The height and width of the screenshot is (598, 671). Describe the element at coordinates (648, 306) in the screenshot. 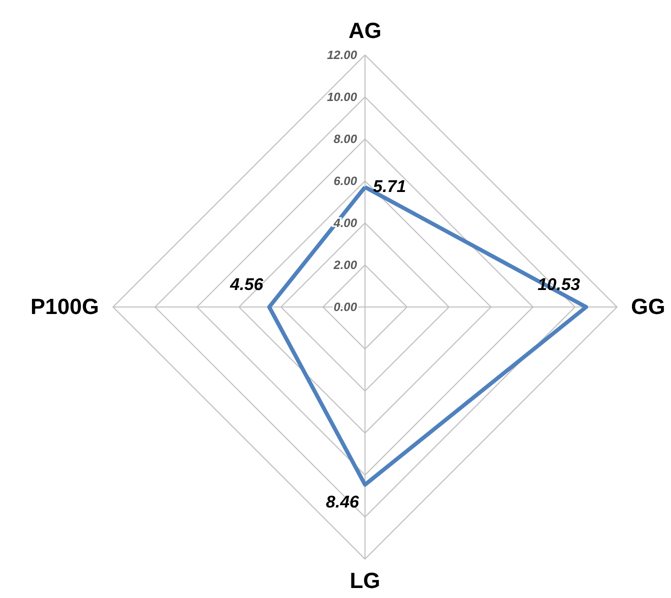

I see `spoke-label: GG` at that location.